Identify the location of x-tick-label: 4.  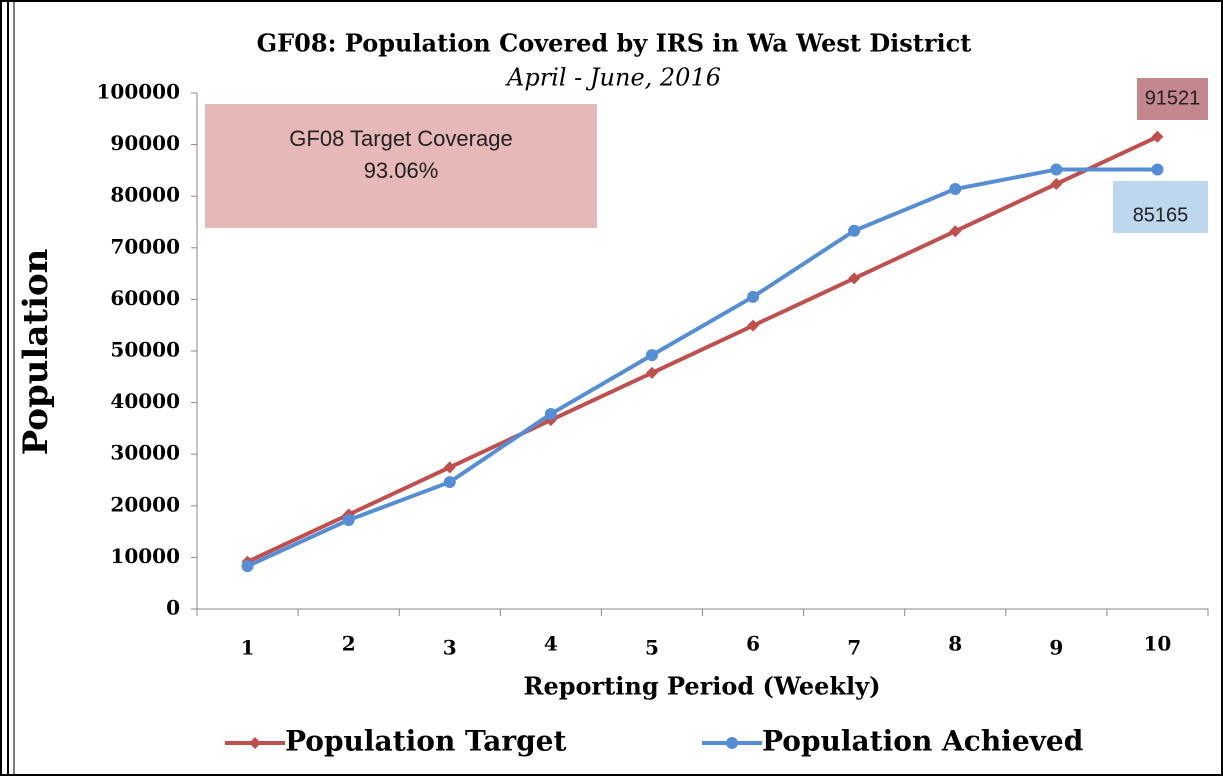
(551, 644).